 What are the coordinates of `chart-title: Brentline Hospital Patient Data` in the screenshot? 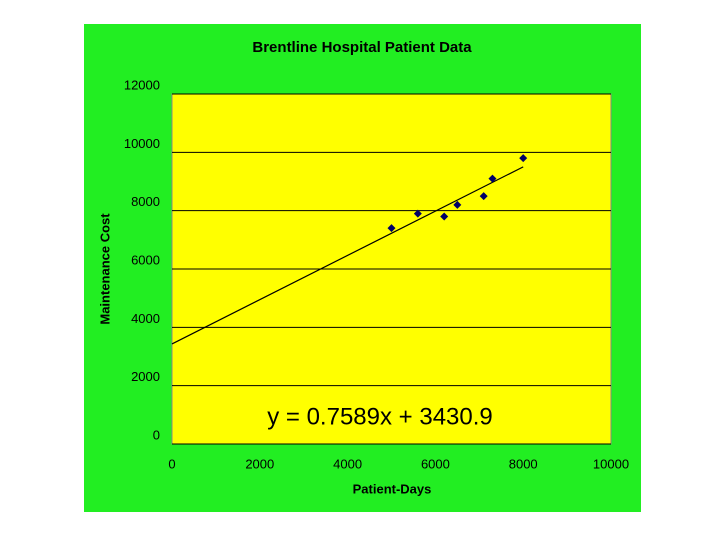 It's located at (362, 47).